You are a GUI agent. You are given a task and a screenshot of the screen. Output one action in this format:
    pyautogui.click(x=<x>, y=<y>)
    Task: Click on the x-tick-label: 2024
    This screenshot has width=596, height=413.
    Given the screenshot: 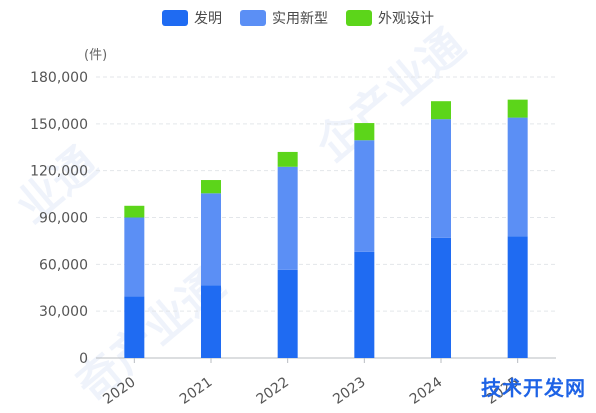 What is the action you would take?
    pyautogui.click(x=426, y=389)
    